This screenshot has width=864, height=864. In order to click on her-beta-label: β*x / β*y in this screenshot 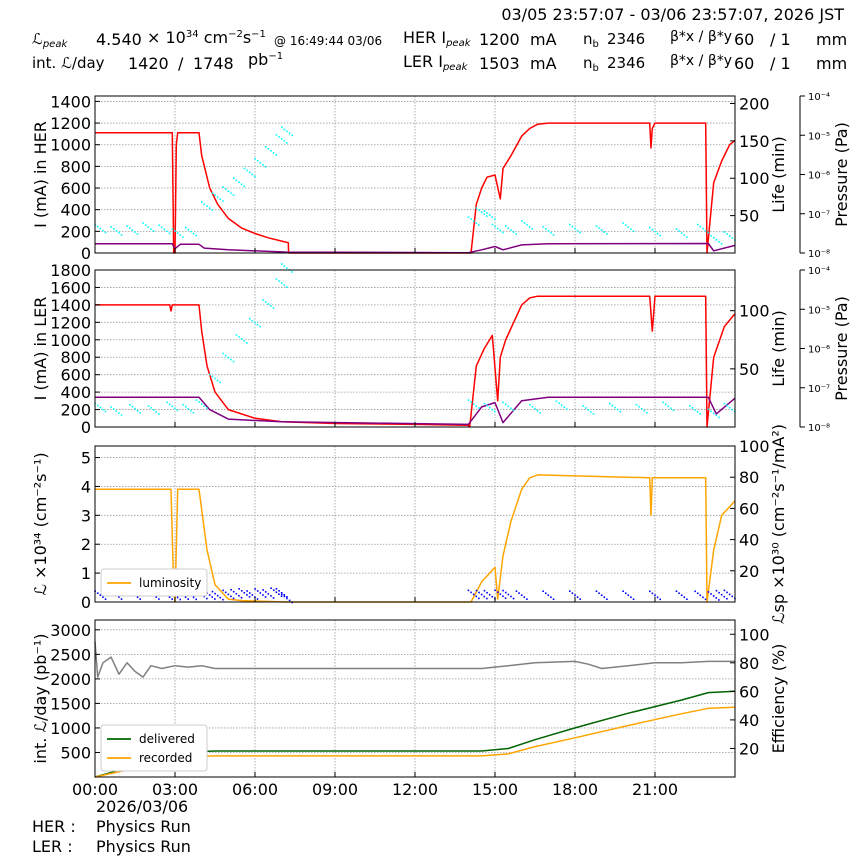, I will do `click(701, 37)`.